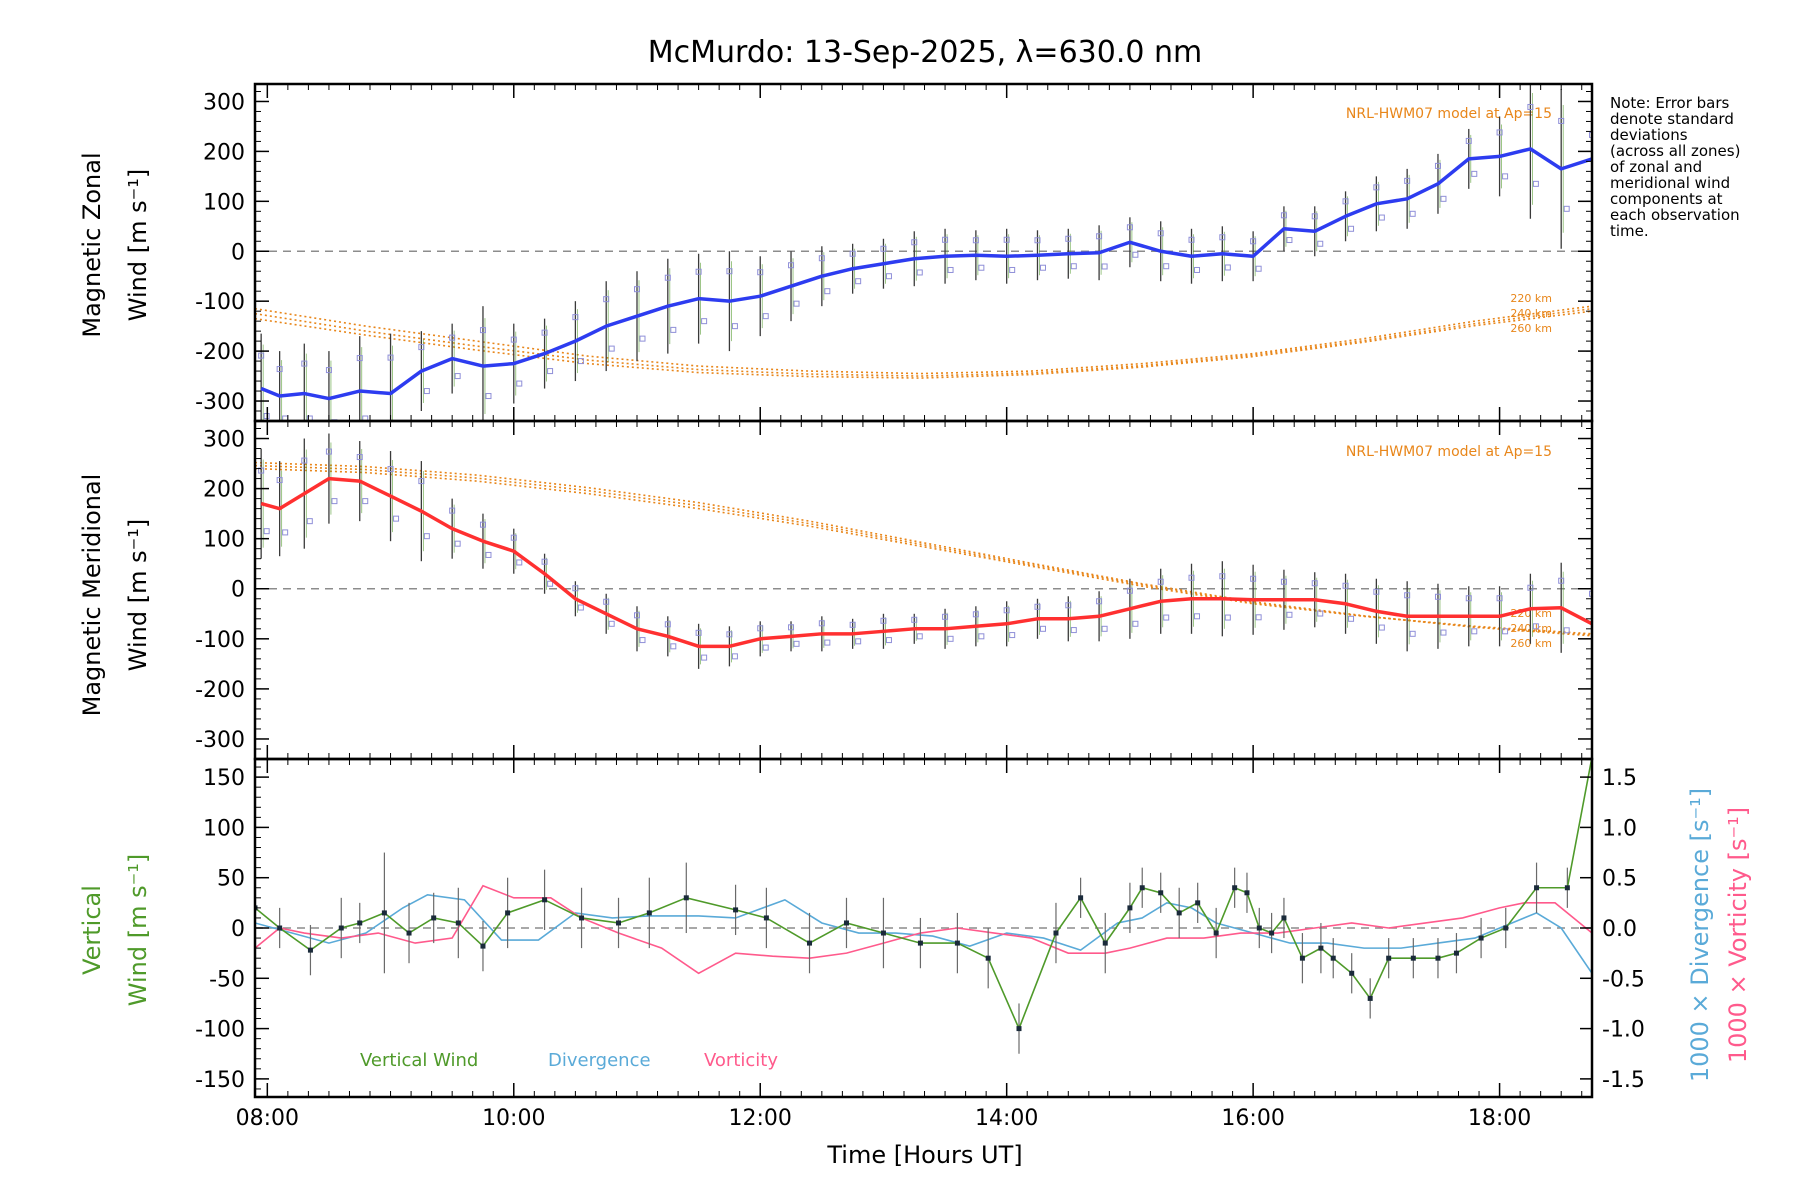 The image size is (1800, 1200). Describe the element at coordinates (220, 302) in the screenshot. I see `y-tick-label: -100` at that location.